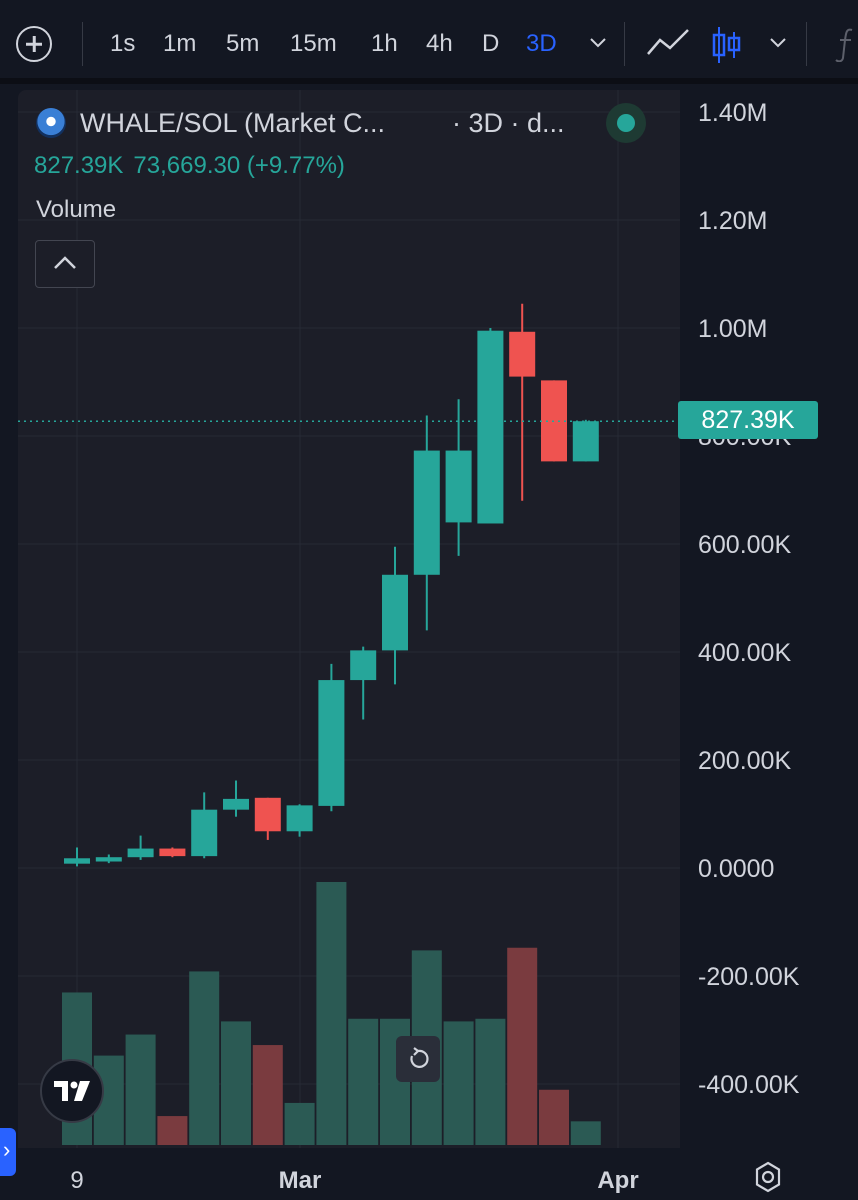 The height and width of the screenshot is (1200, 858). I want to click on timeframe-4h-button: 4h, so click(439, 43).